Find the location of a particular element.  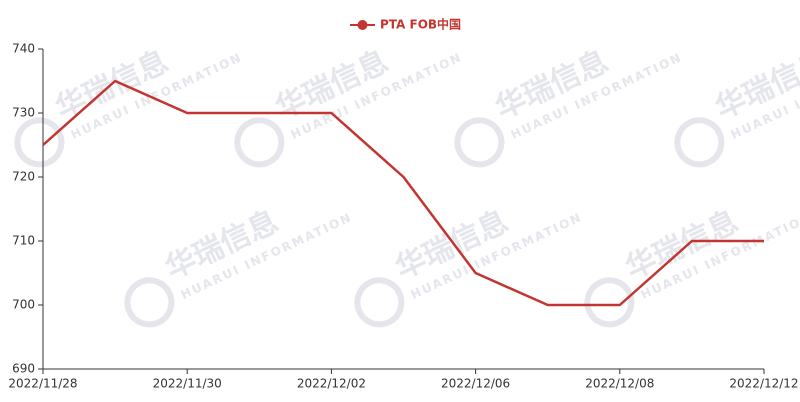

y-tick-label: 700 is located at coordinates (23, 305).